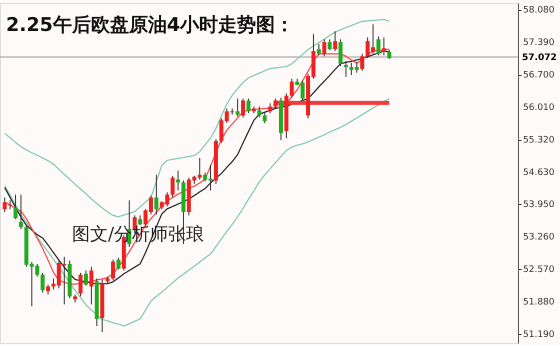 This screenshot has width=560, height=346. Describe the element at coordinates (539, 335) in the screenshot. I see `y-tick-label: 51.190` at that location.